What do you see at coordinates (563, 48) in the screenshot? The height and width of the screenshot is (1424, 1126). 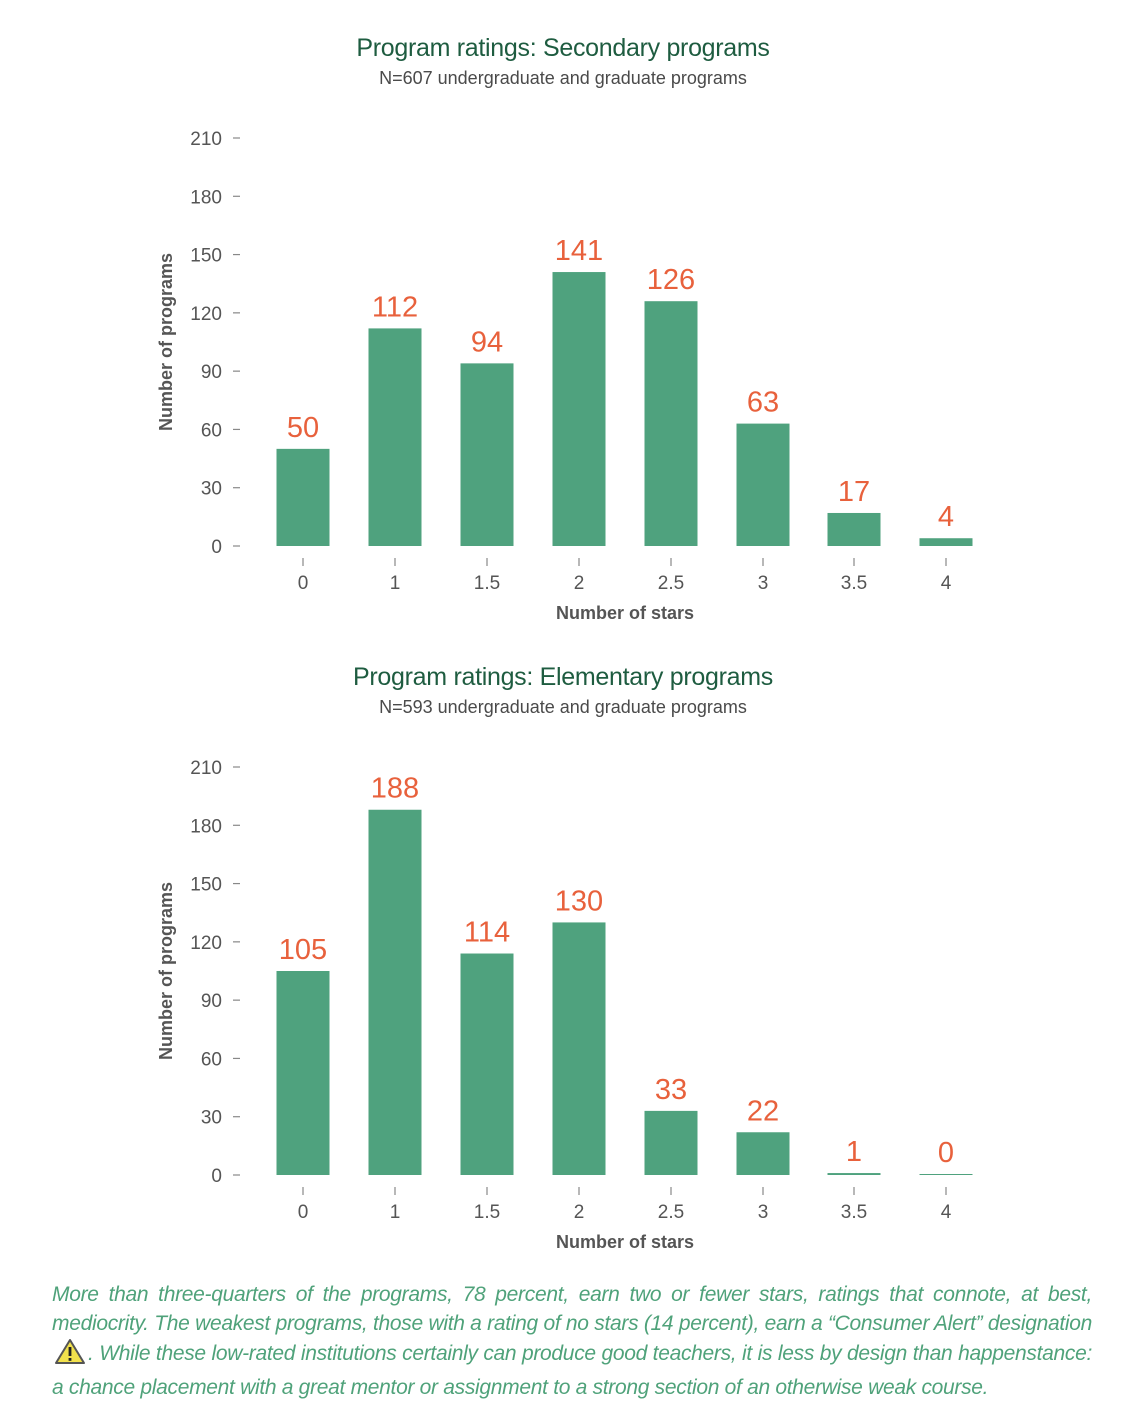 I see `chart-1-title: Program ratings: Secondary programs` at bounding box center [563, 48].